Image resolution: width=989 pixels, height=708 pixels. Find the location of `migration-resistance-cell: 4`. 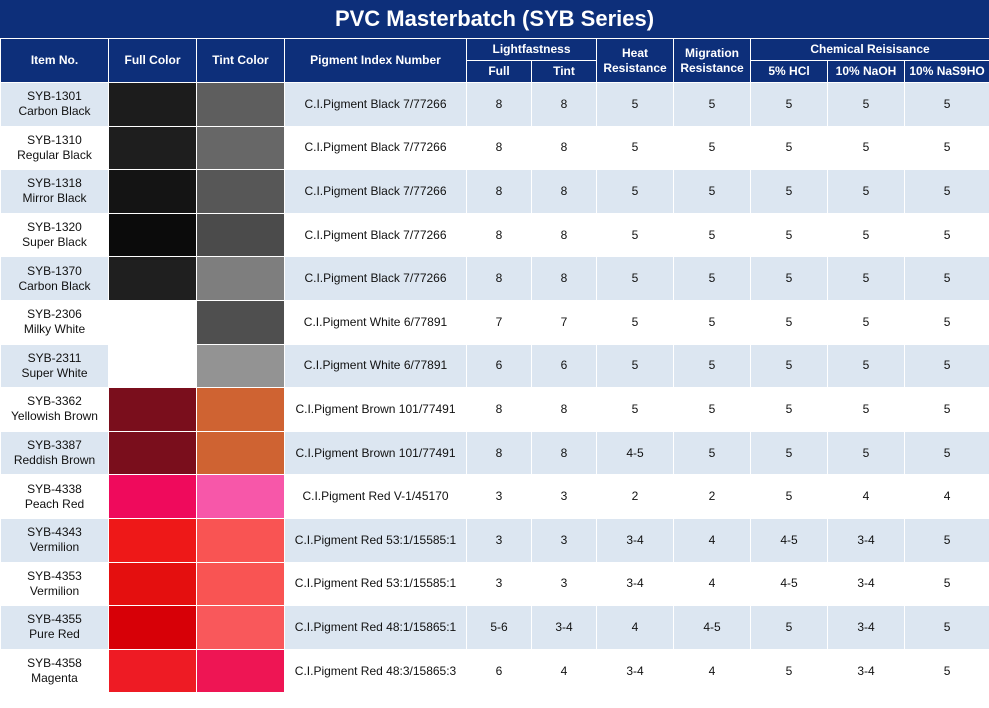

migration-resistance-cell: 4 is located at coordinates (712, 671).